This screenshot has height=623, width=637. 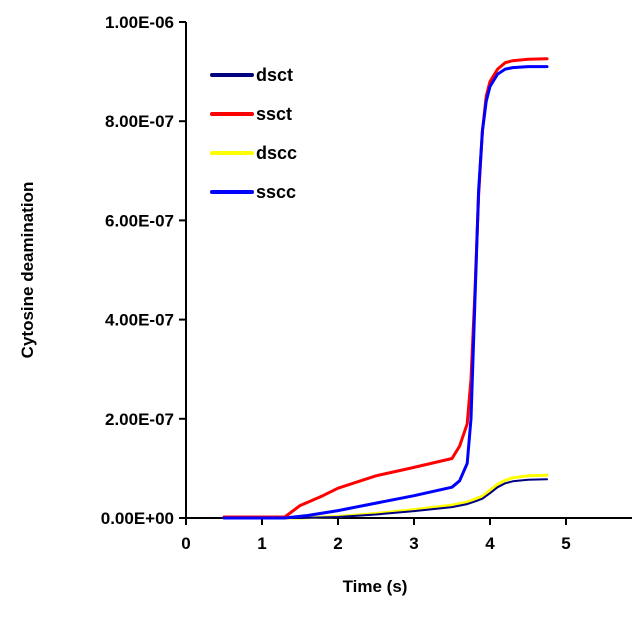 What do you see at coordinates (276, 192) in the screenshot?
I see `legend-label-sscc: sscc` at bounding box center [276, 192].